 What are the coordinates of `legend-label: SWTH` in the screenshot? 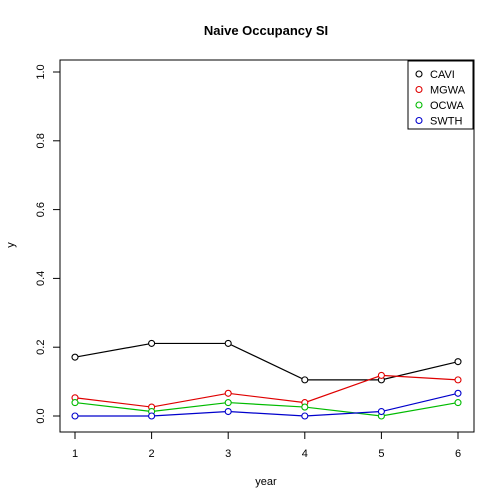 It's located at (446, 122).